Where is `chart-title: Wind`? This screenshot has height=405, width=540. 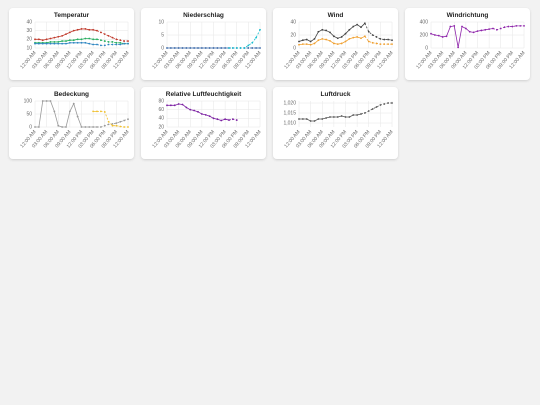 chart-title: Wind is located at coordinates (336, 15).